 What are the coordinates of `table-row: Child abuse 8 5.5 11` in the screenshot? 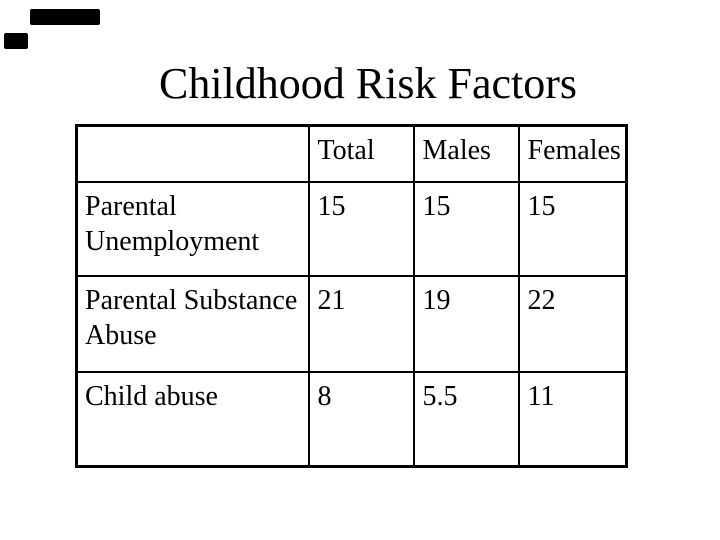 It's located at (351, 419).